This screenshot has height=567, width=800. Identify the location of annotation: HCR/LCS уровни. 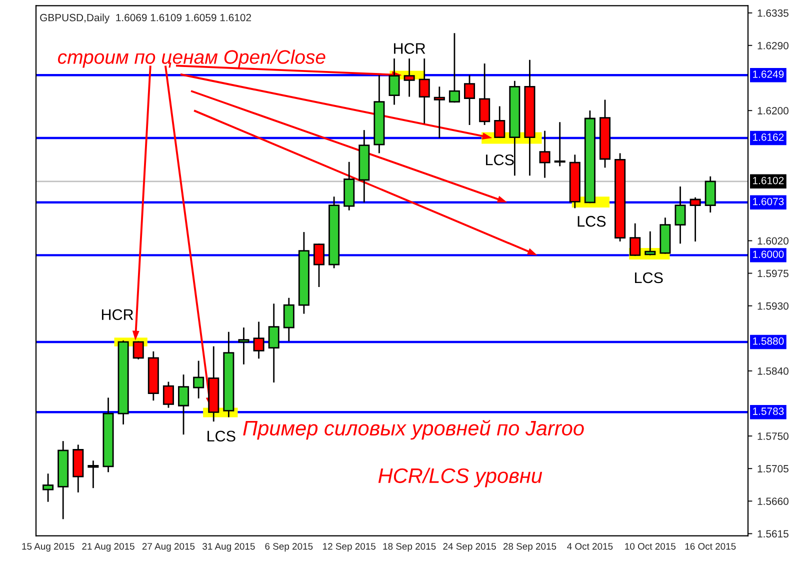
(460, 478).